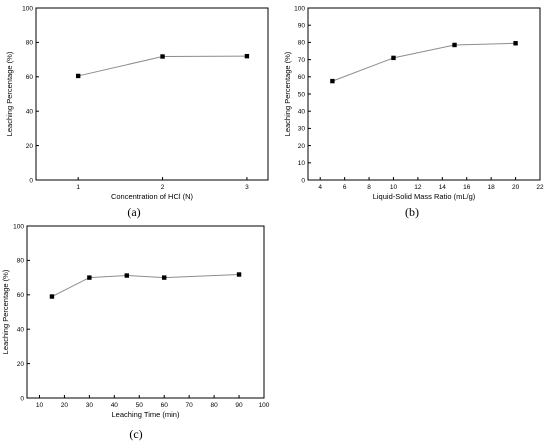  I want to click on x-tick-label: 12, so click(418, 187).